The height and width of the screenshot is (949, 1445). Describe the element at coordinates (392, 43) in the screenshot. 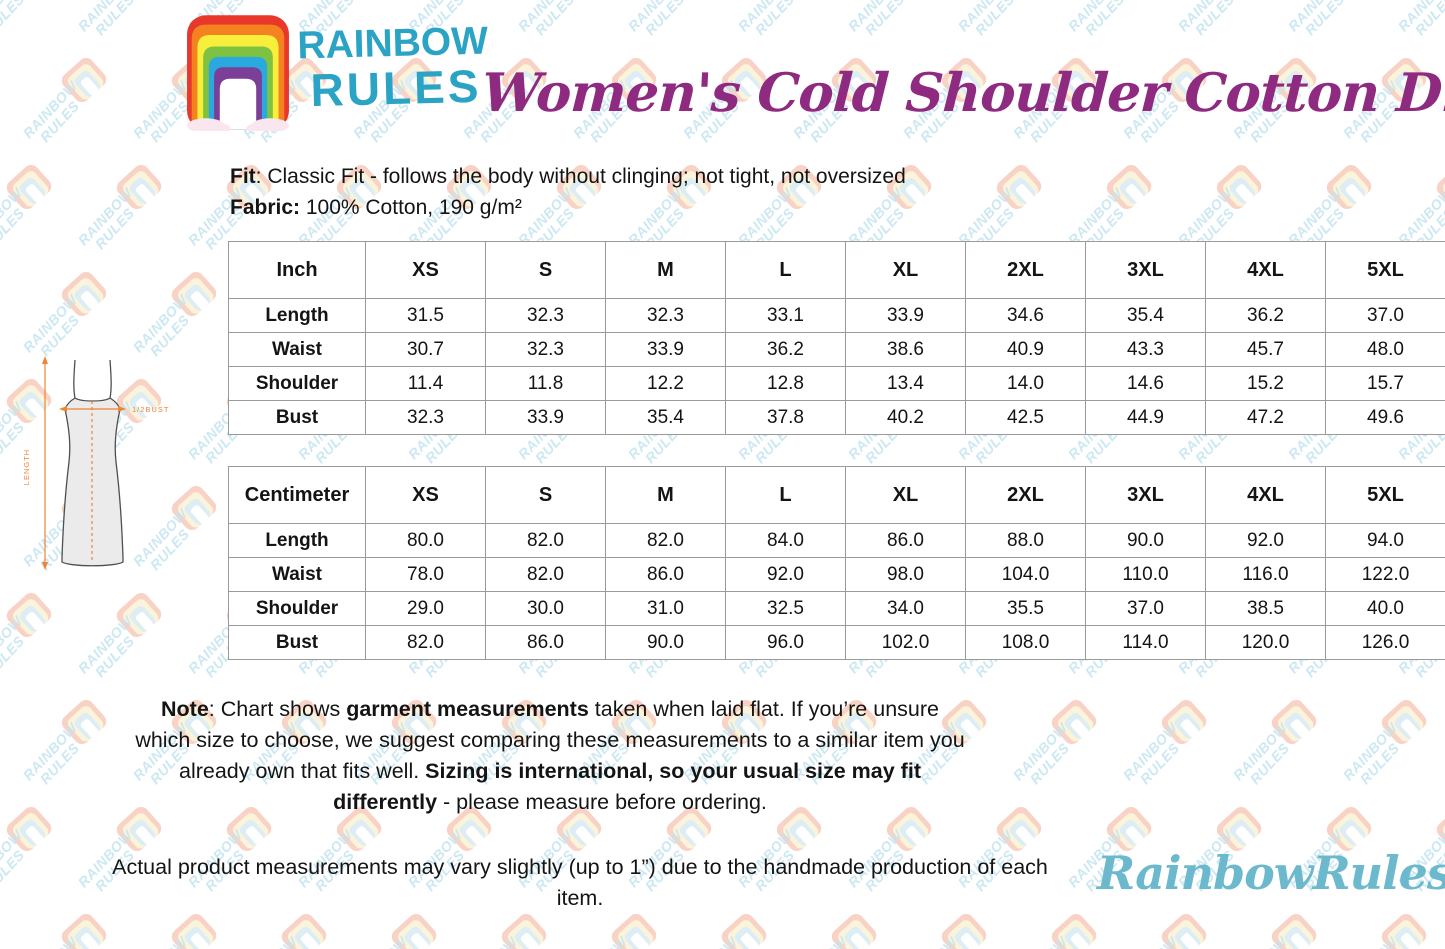

I see `brand-logotype-line1: RAINBOW` at that location.